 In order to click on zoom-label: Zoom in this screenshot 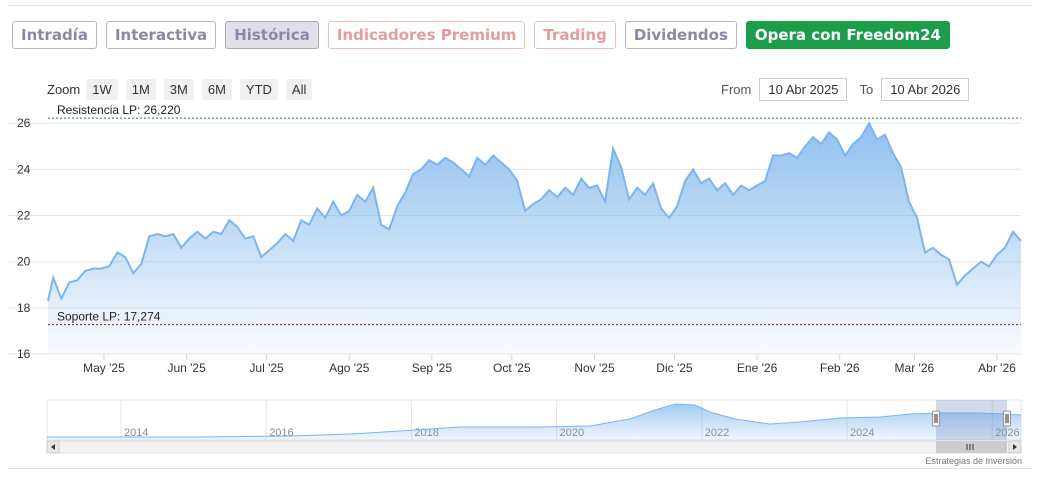, I will do `click(64, 89)`.